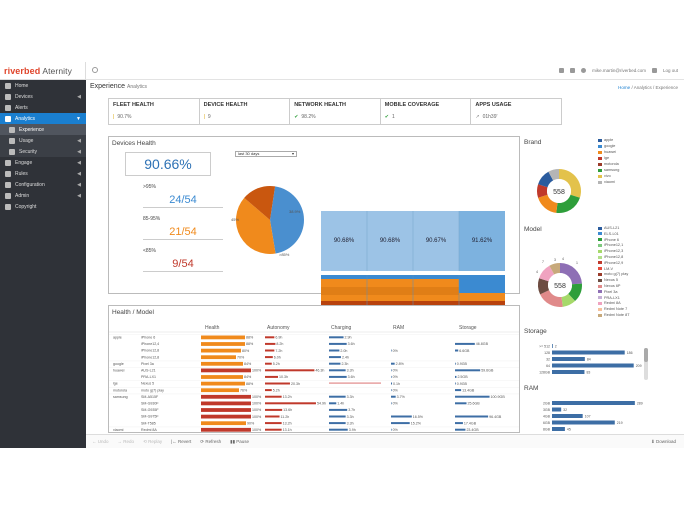  What do you see at coordinates (335, 111) in the screenshot?
I see `kpi-network-health: NETWORK HEALTH ✔ 98.2%` at bounding box center [335, 111].